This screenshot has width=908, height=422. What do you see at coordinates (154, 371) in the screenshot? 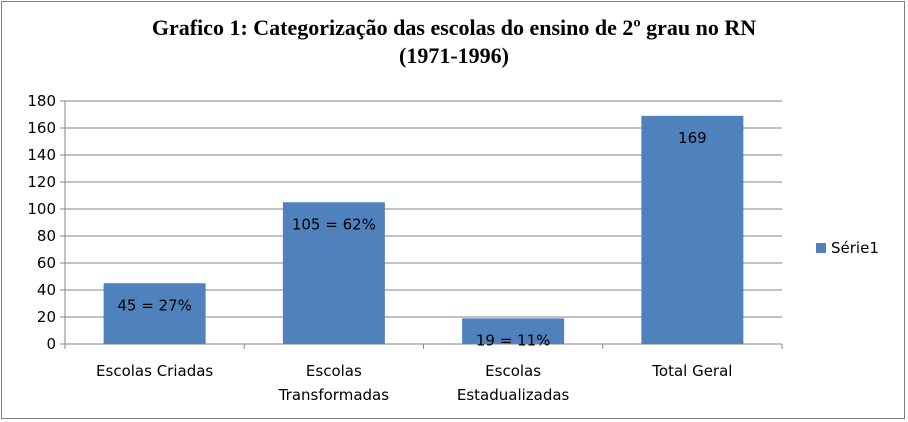
I see `x-category-label: Escolas Criadas` at bounding box center [154, 371].